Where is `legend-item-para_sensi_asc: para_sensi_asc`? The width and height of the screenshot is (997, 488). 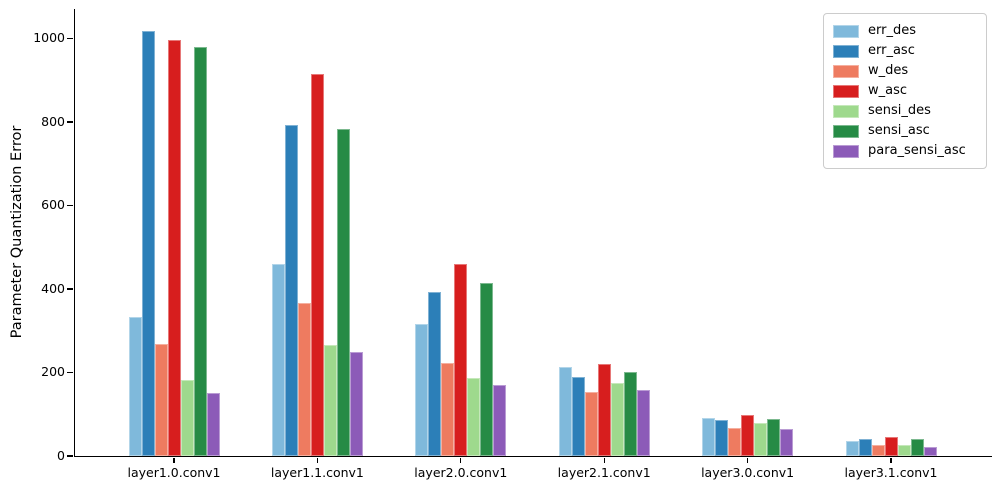
legend-item-para_sensi_asc: para_sensi_asc is located at coordinates (904, 151).